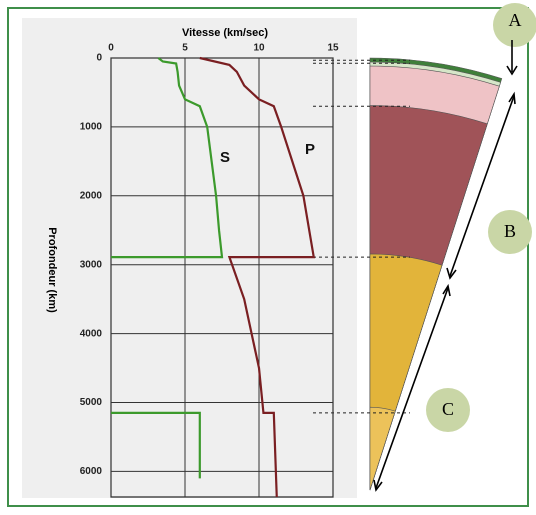 Image resolution: width=536 pixels, height=515 pixels. Describe the element at coordinates (91, 127) in the screenshot. I see `y-tick-label: 1000` at that location.